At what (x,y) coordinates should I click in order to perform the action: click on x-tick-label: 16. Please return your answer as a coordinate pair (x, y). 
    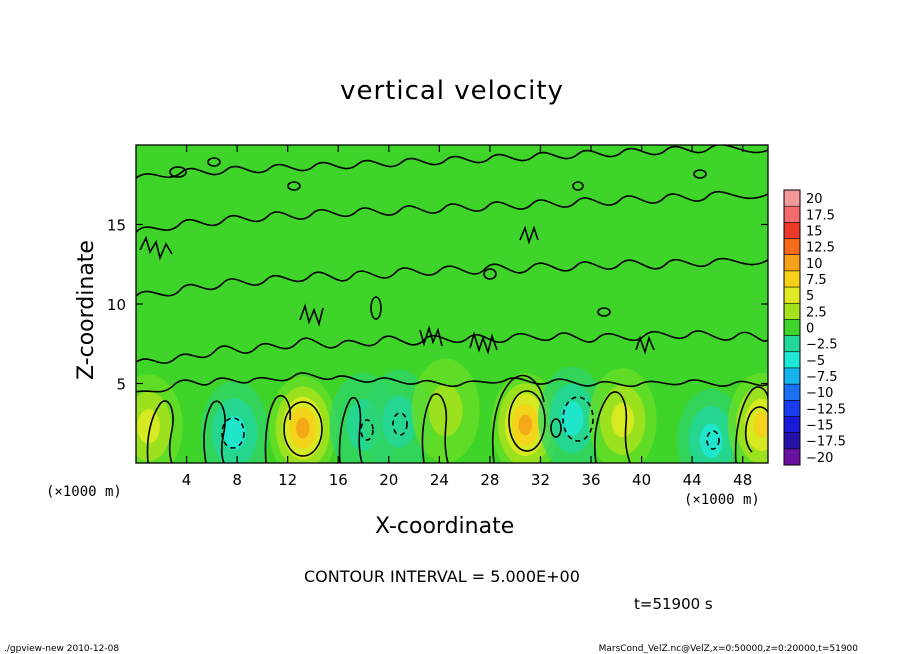
    Looking at the image, I should click on (338, 480).